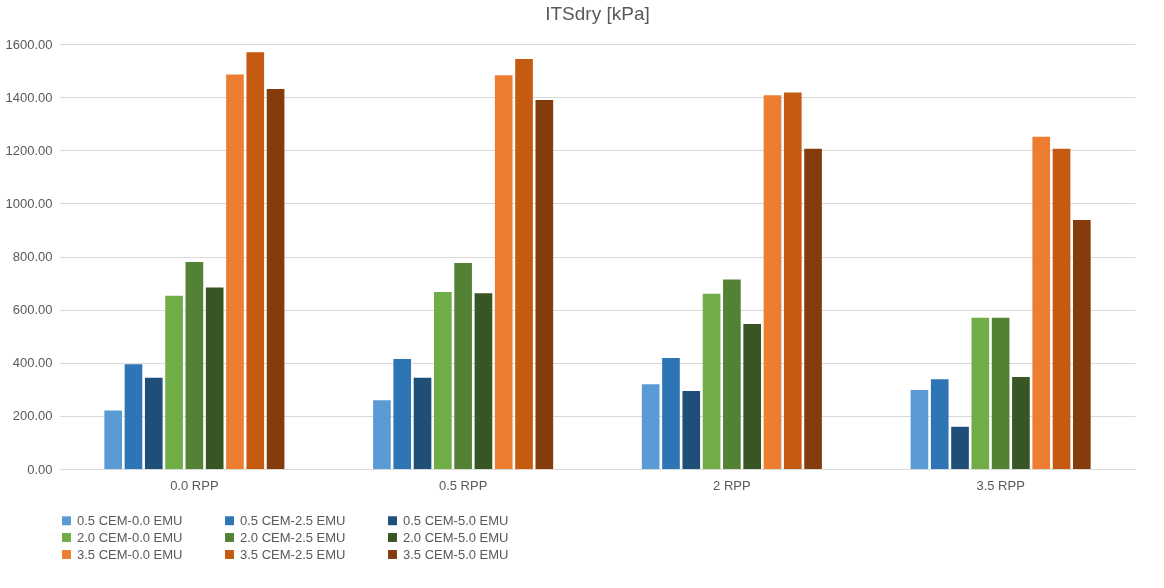  Describe the element at coordinates (130, 537) in the screenshot. I see `legend-label: 2.0 CEM-0.0 EMU` at that location.